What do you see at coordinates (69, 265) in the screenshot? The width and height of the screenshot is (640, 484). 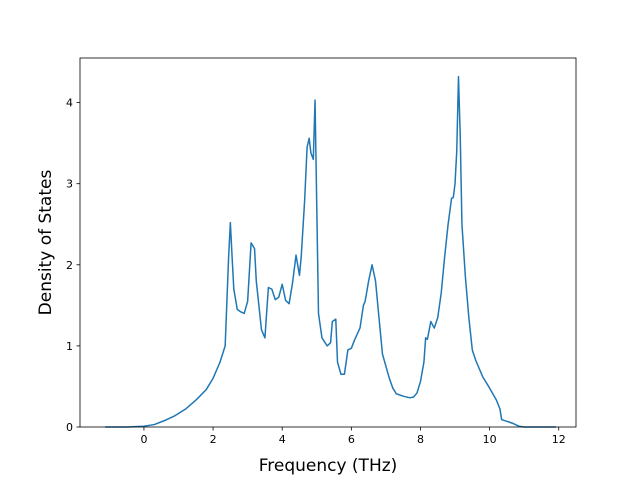 I see `y-tick-label: 2` at bounding box center [69, 265].